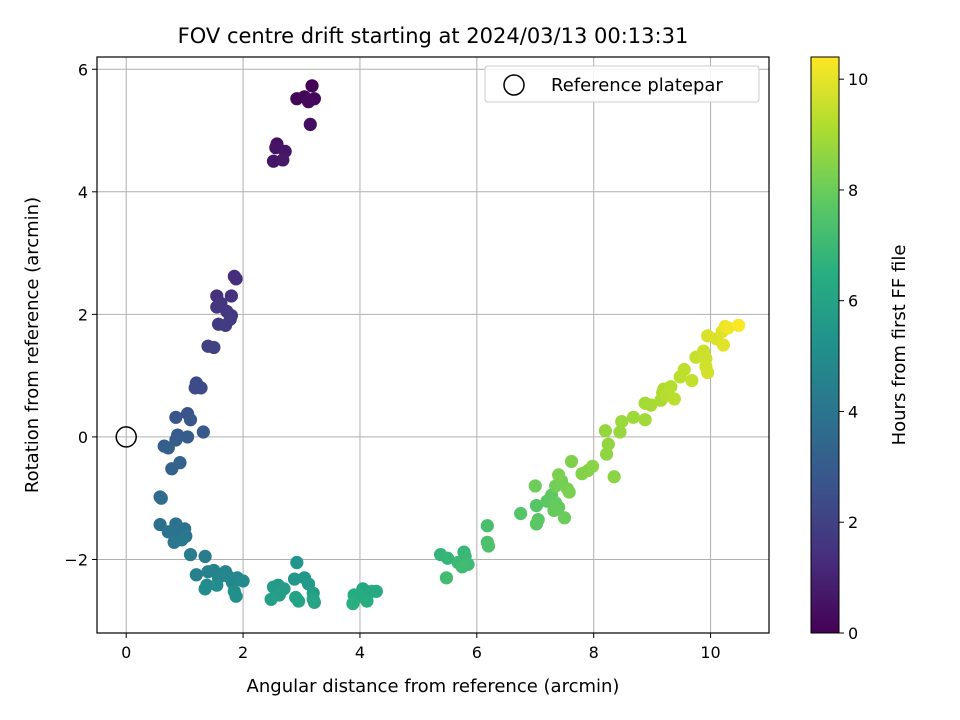  I want to click on reference-marker, so click(126, 437).